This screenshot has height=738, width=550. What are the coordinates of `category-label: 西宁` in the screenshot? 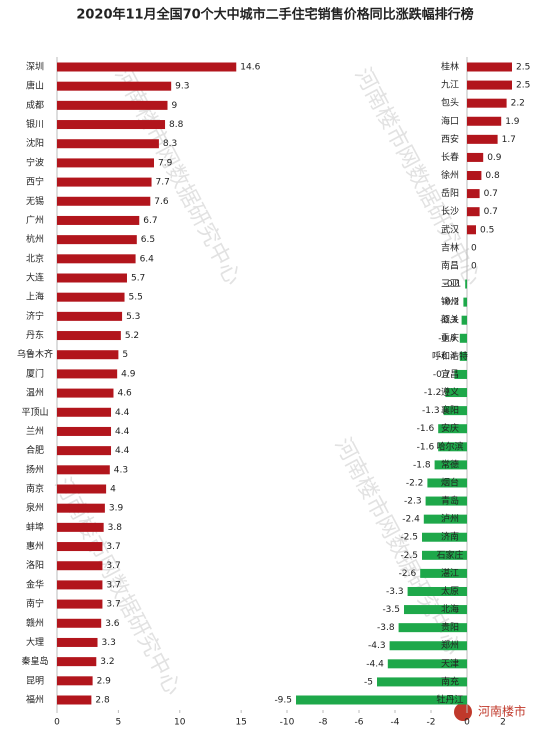 It's located at (35, 182).